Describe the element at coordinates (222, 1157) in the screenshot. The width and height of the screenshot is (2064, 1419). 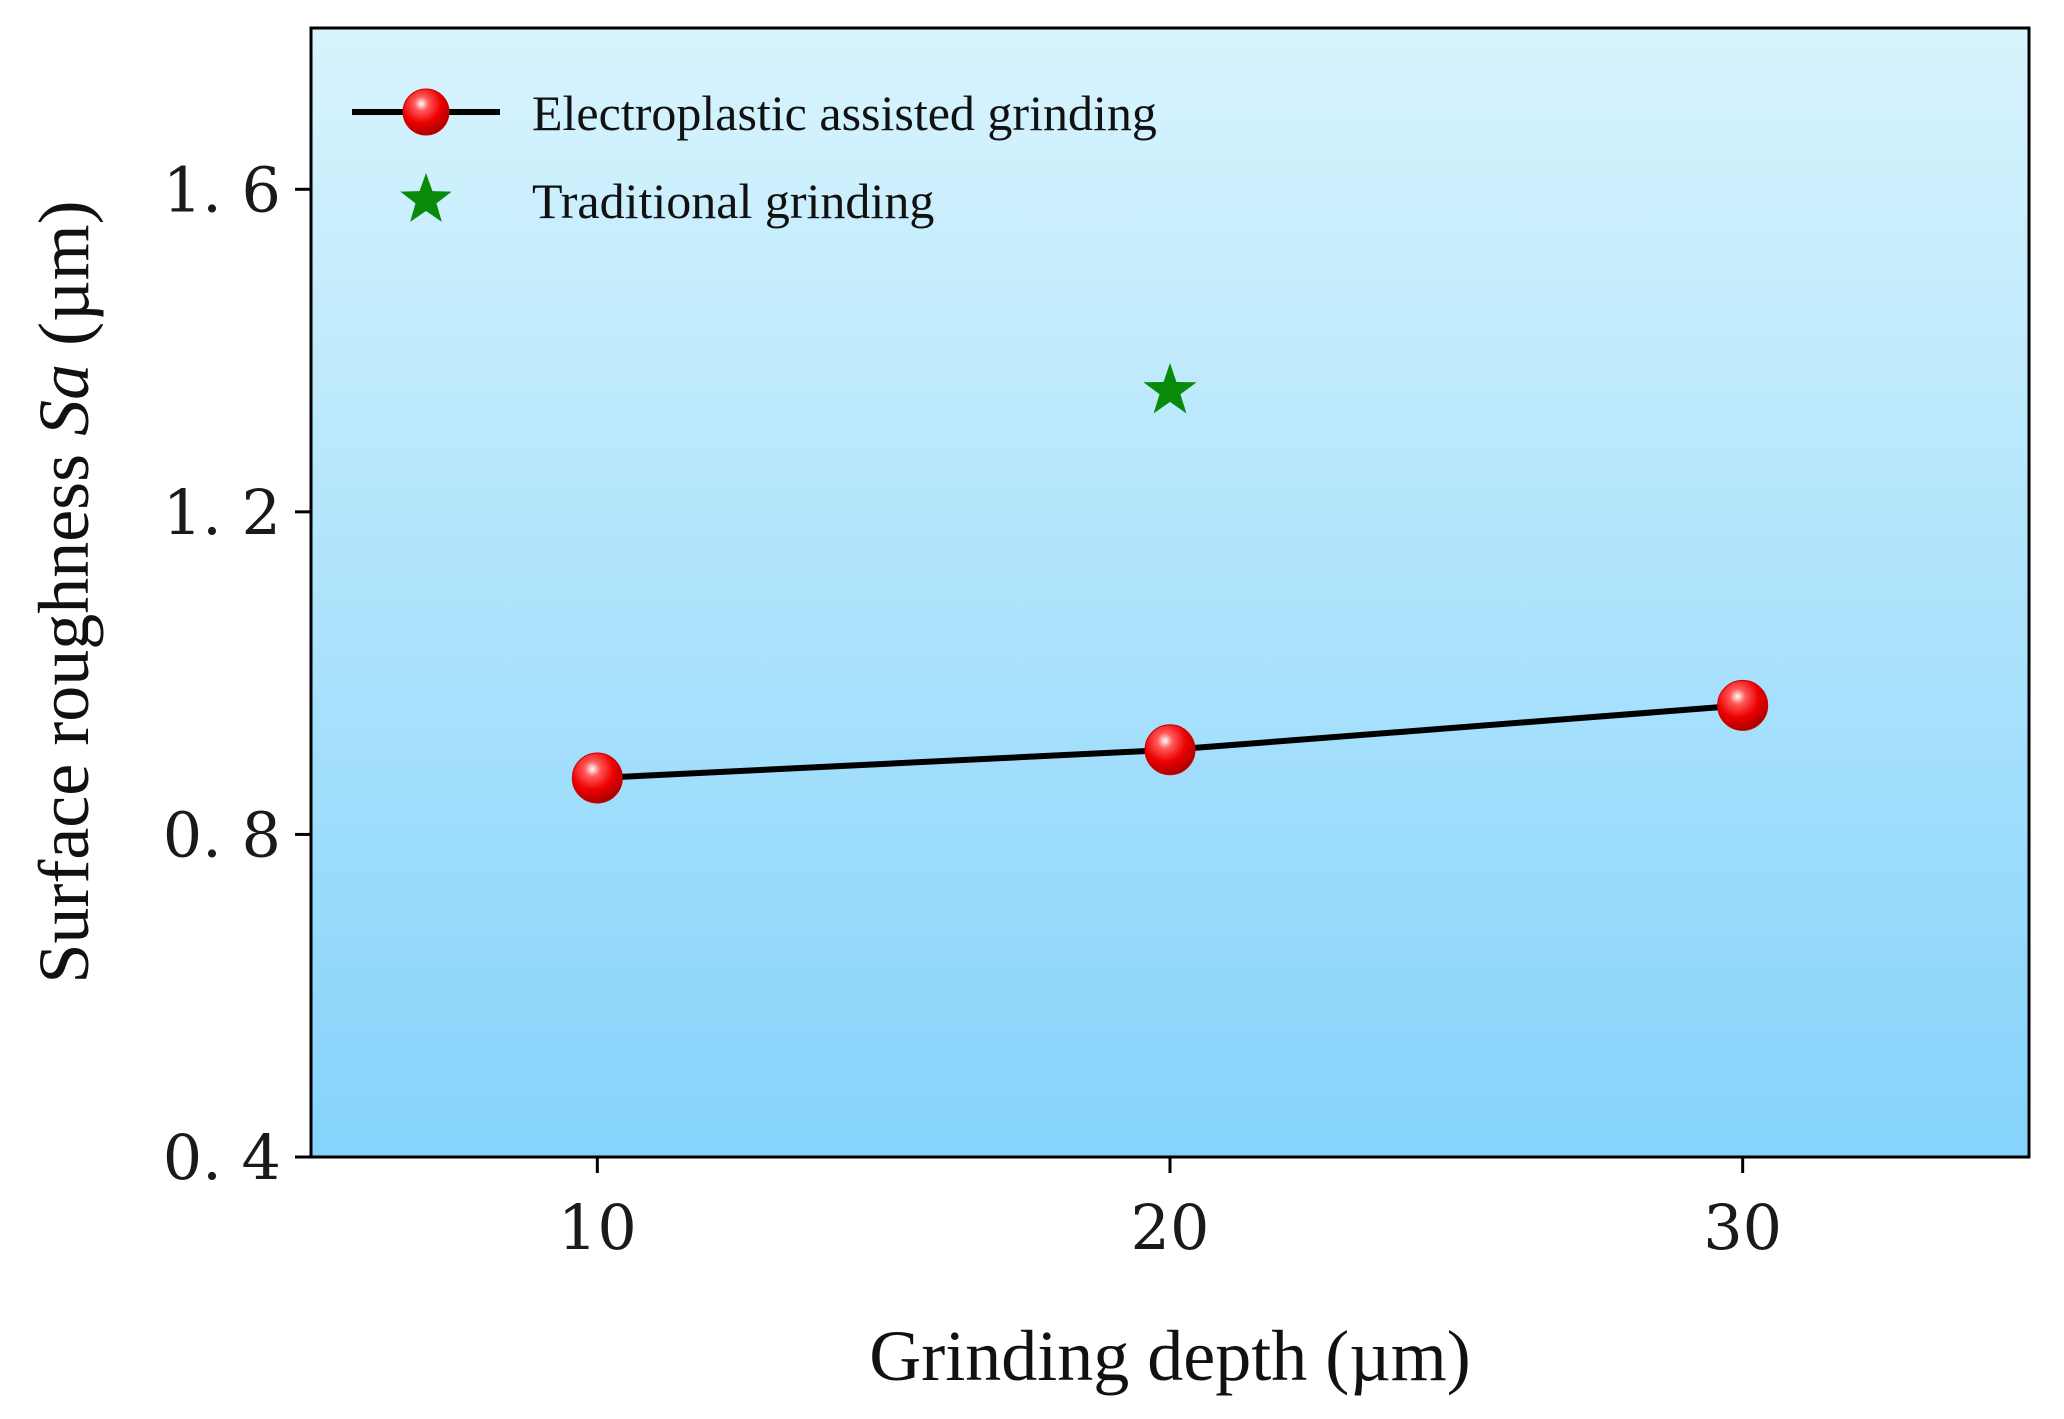
I see `y-tick-label: 0. 4` at that location.